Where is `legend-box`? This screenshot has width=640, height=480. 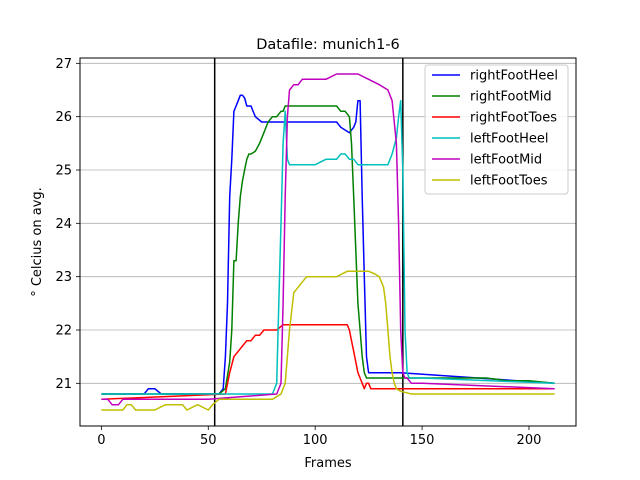
legend-box is located at coordinates (496, 129).